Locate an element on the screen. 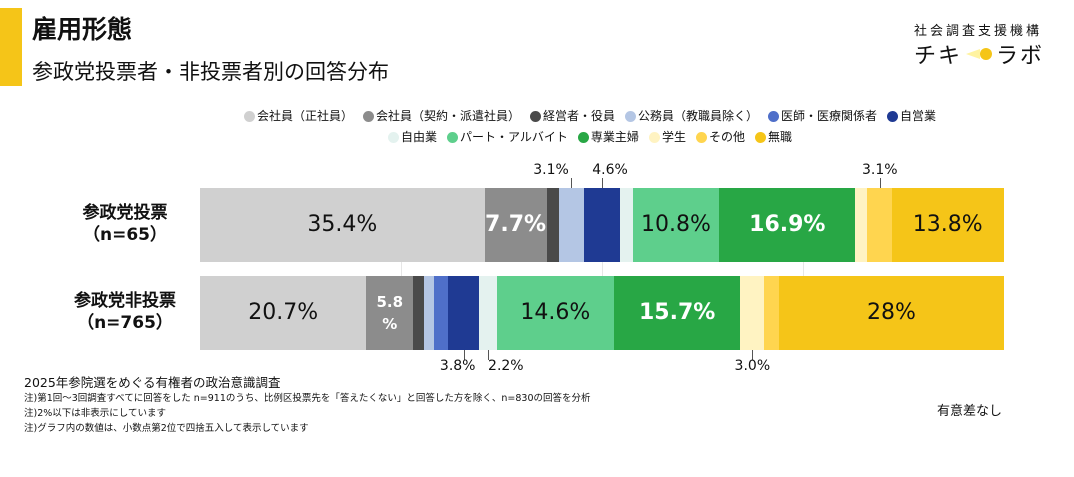 This screenshot has height=477, width=1074. legend-item: パート・アルバイト is located at coordinates (507, 137).